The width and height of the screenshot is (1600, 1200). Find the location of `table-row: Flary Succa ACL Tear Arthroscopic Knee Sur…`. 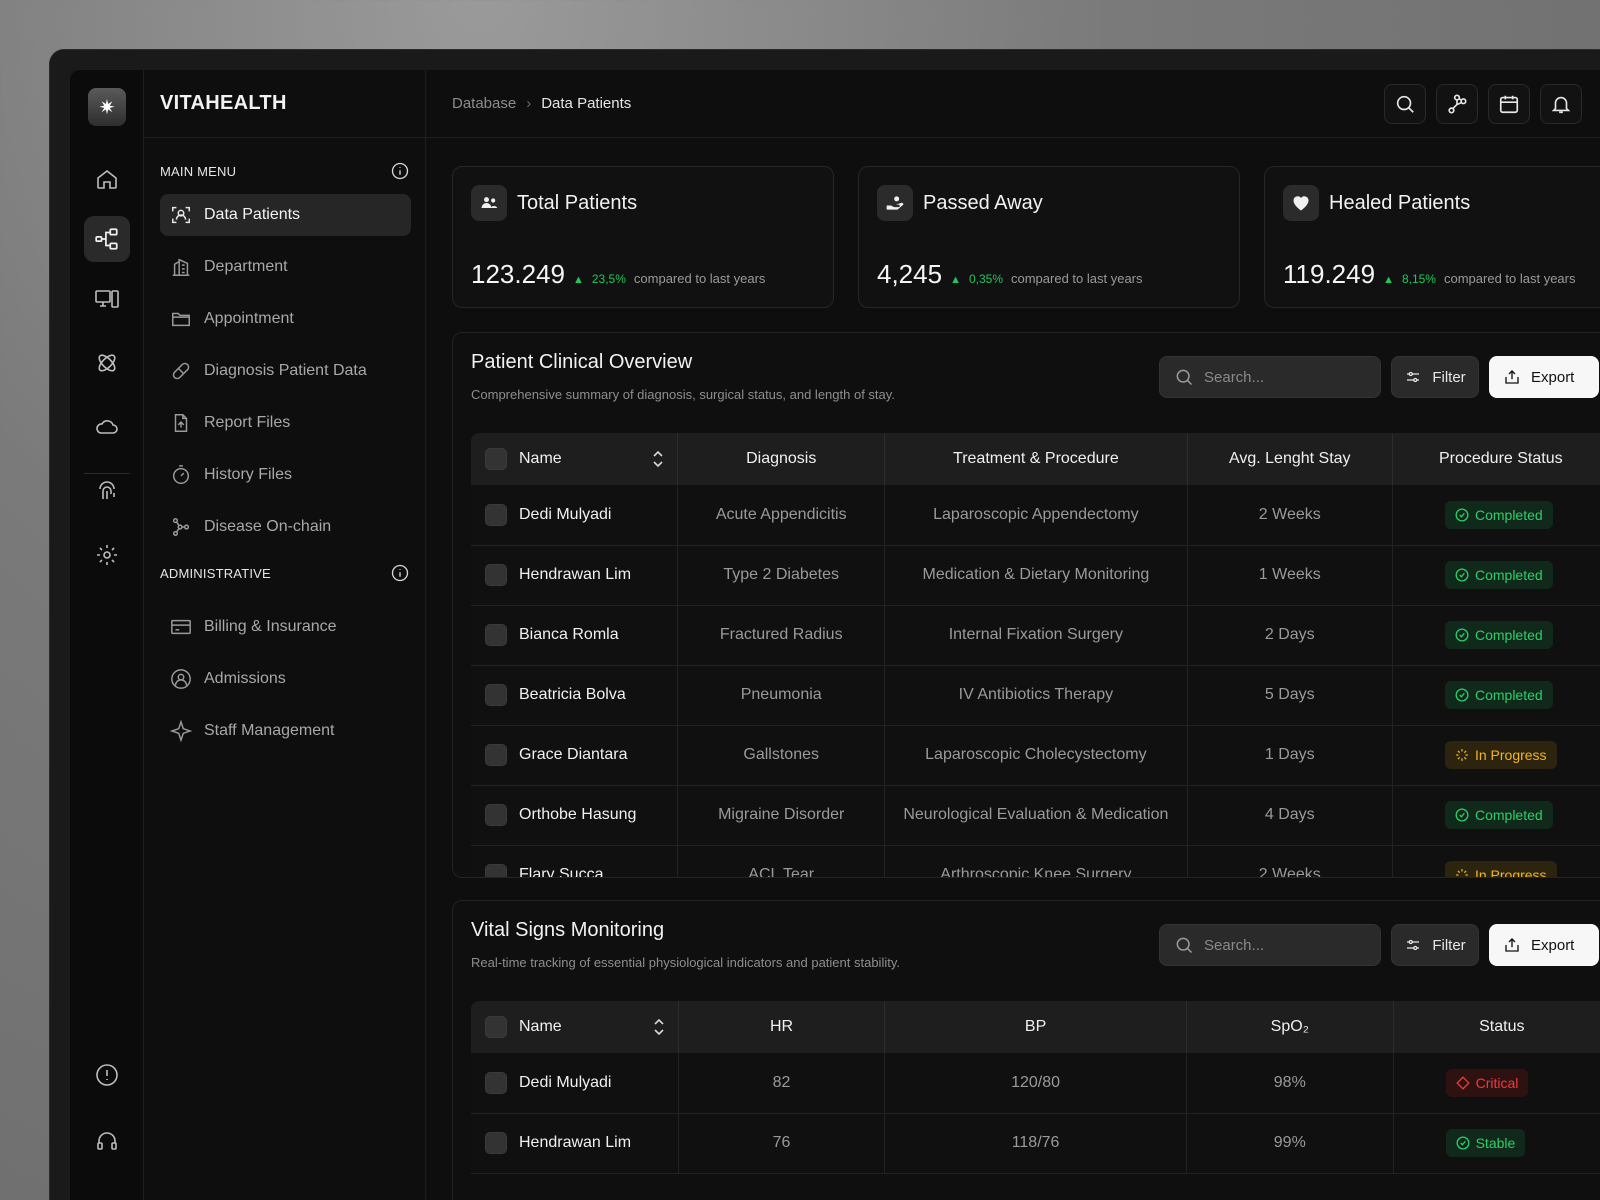

table-row: Flary Succa ACL Tear Arthroscopic Knee Sur… is located at coordinates (1035, 861).